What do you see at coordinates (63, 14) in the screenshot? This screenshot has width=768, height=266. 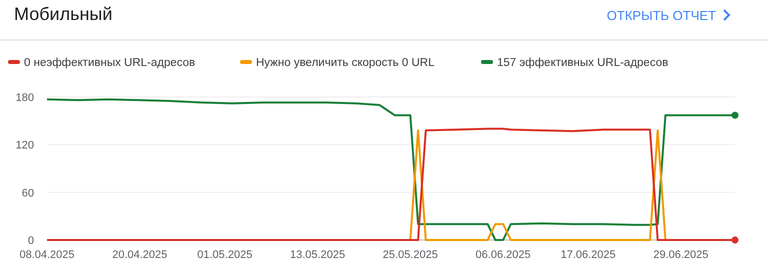 I see `chart-title: Мобильный` at bounding box center [63, 14].